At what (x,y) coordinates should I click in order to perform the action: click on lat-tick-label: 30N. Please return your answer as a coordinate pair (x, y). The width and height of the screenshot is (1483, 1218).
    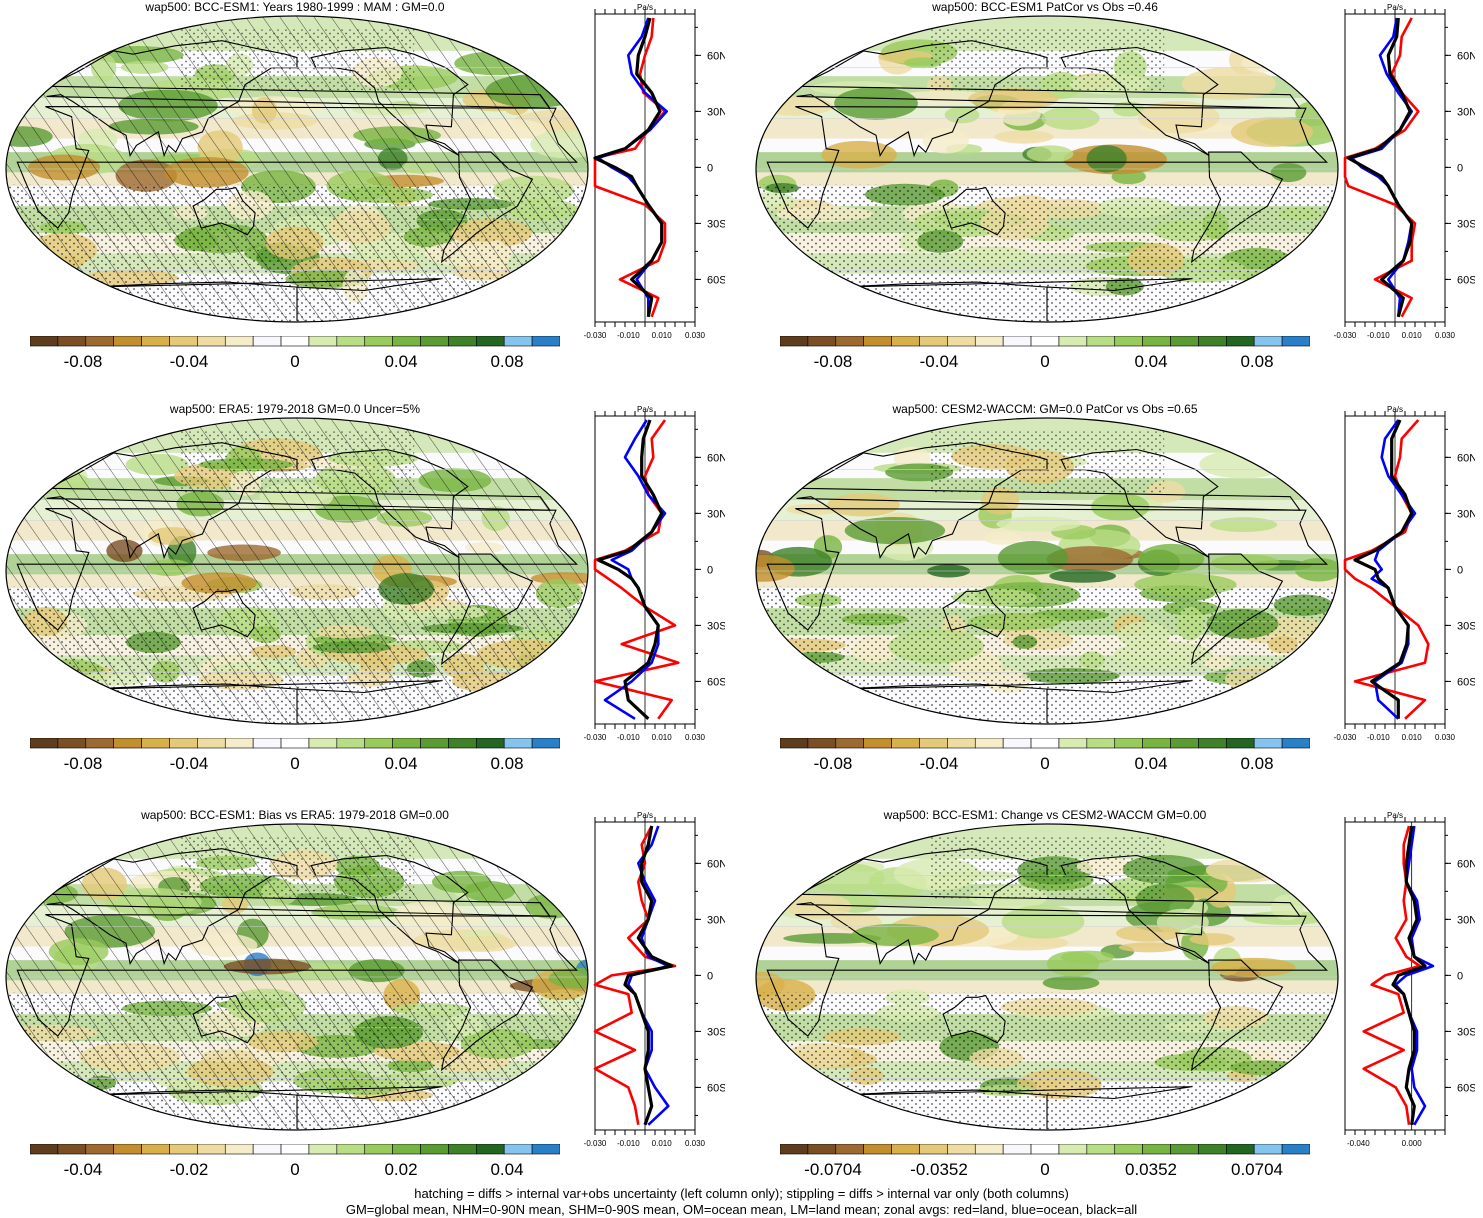
    Looking at the image, I should click on (716, 920).